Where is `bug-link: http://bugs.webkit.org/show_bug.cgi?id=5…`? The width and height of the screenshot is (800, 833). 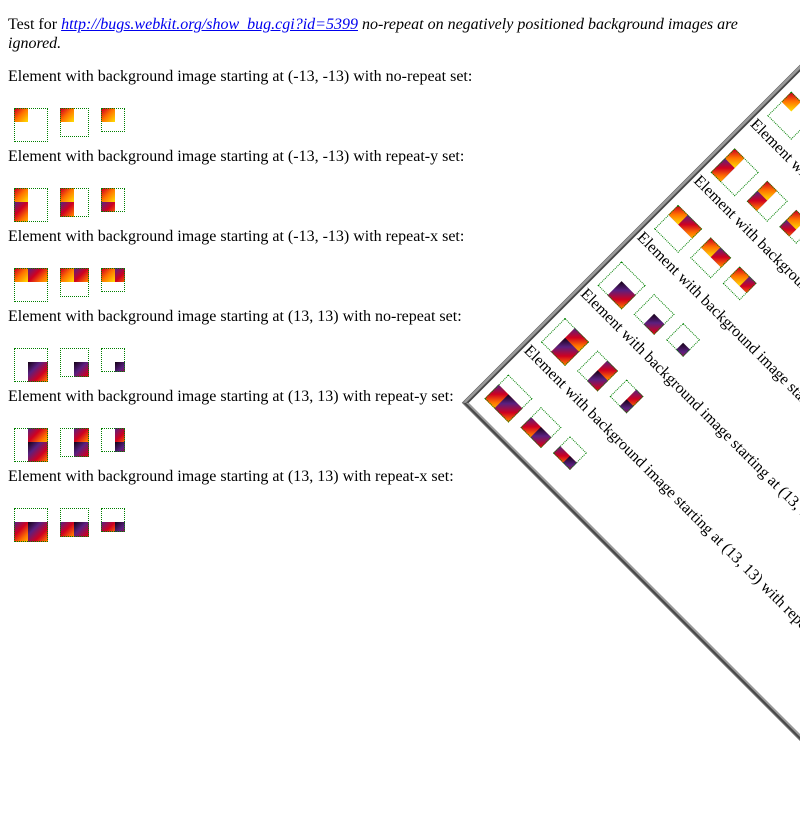 bug-link: http://bugs.webkit.org/show_bug.cgi?id=5… is located at coordinates (209, 24).